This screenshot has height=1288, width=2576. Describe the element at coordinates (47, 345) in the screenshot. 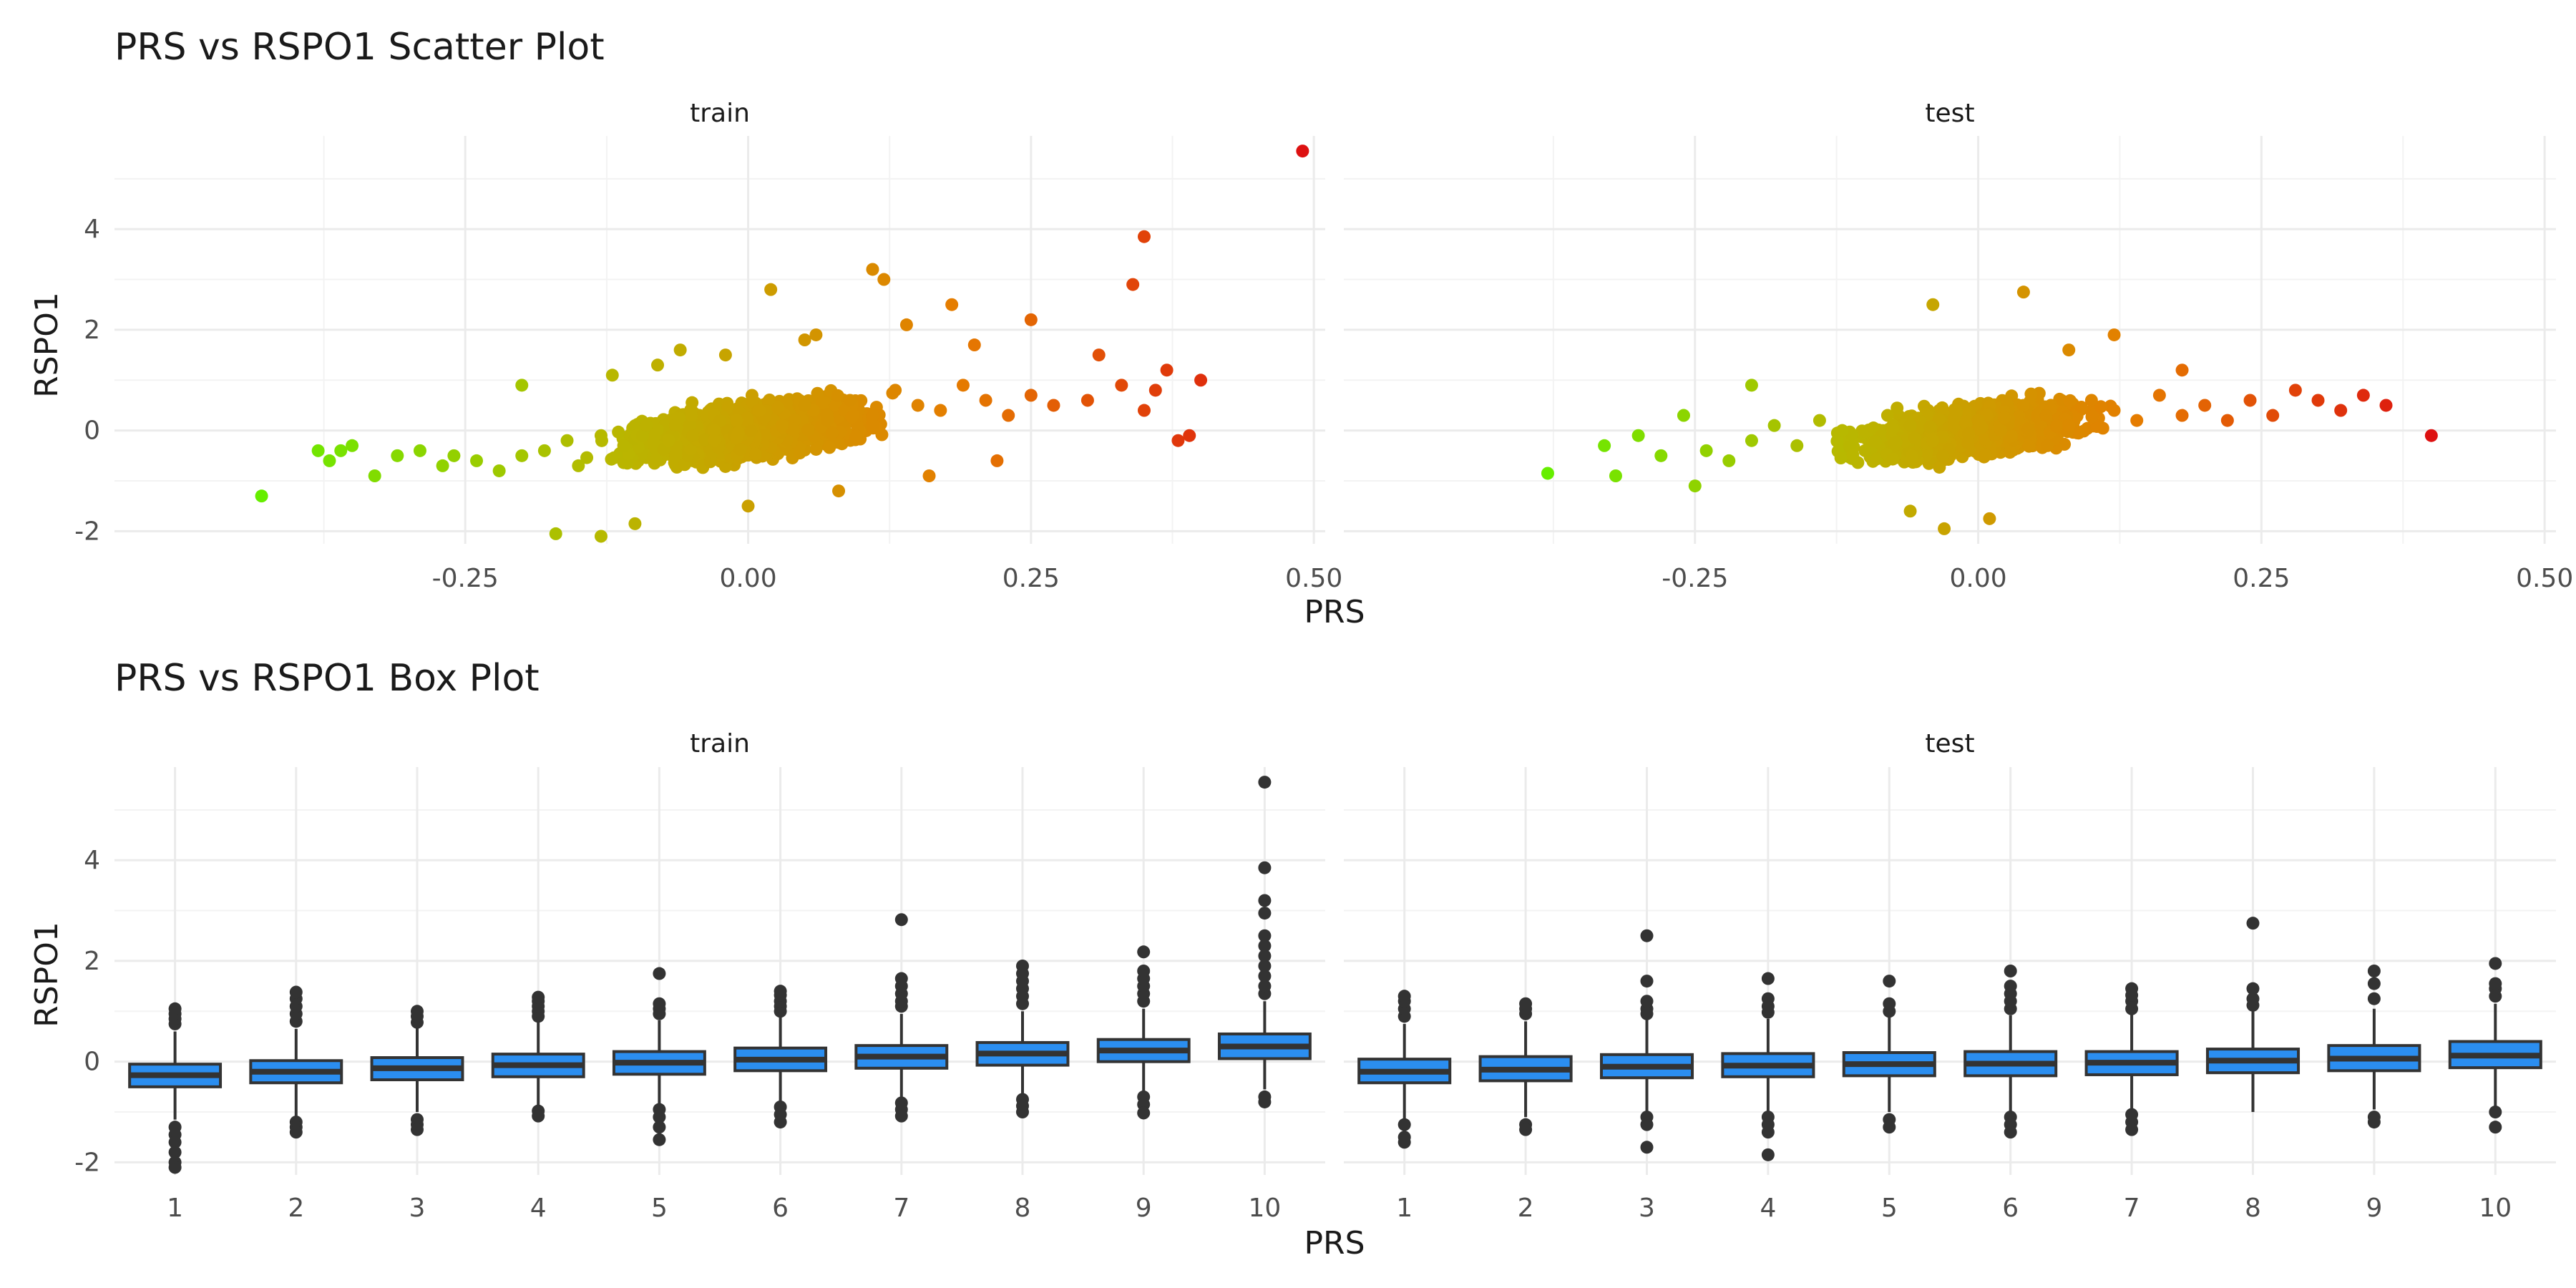

I see `scatter-y-axis-label: RSPO1` at that location.